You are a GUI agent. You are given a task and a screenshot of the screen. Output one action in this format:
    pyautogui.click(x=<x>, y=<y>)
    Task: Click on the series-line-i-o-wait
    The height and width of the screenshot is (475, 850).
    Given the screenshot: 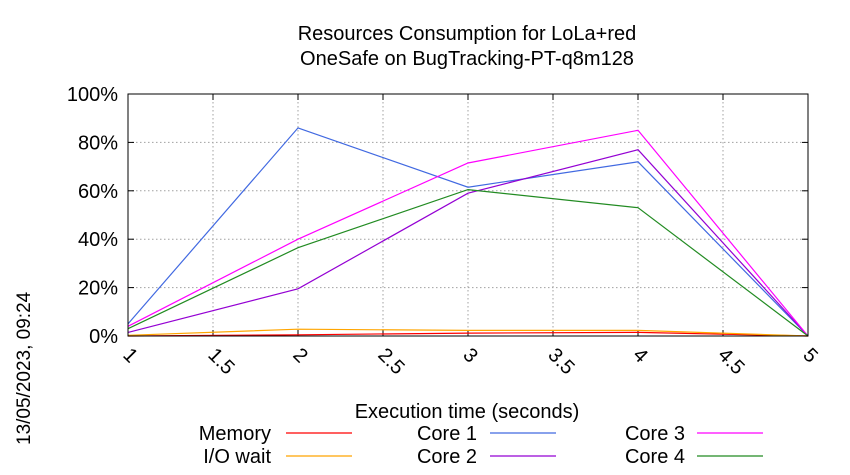 What is the action you would take?
    pyautogui.click(x=468, y=332)
    